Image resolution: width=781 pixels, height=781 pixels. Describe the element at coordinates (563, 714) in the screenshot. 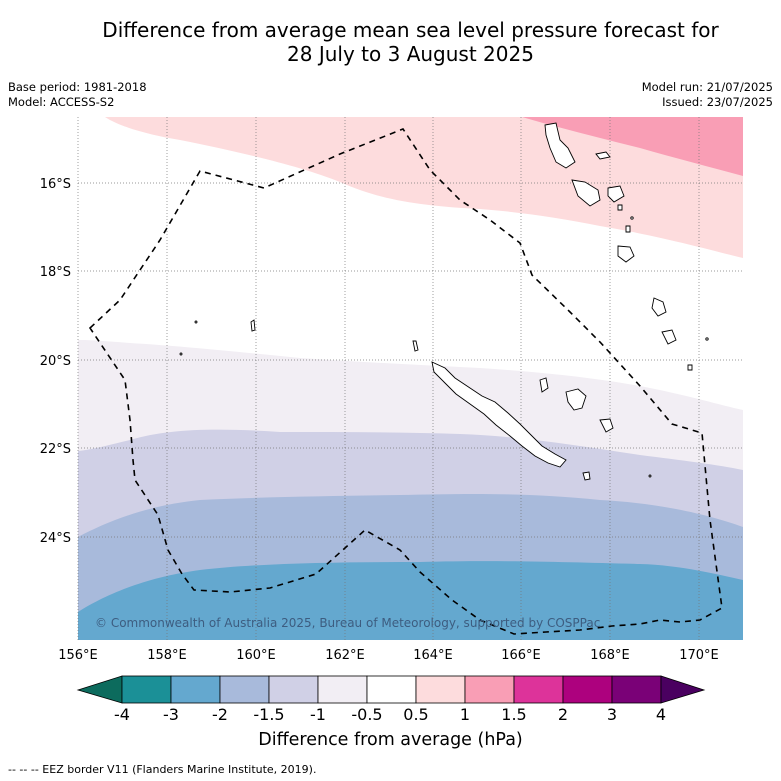

I see `colorbar-tick-plus2: 2` at that location.